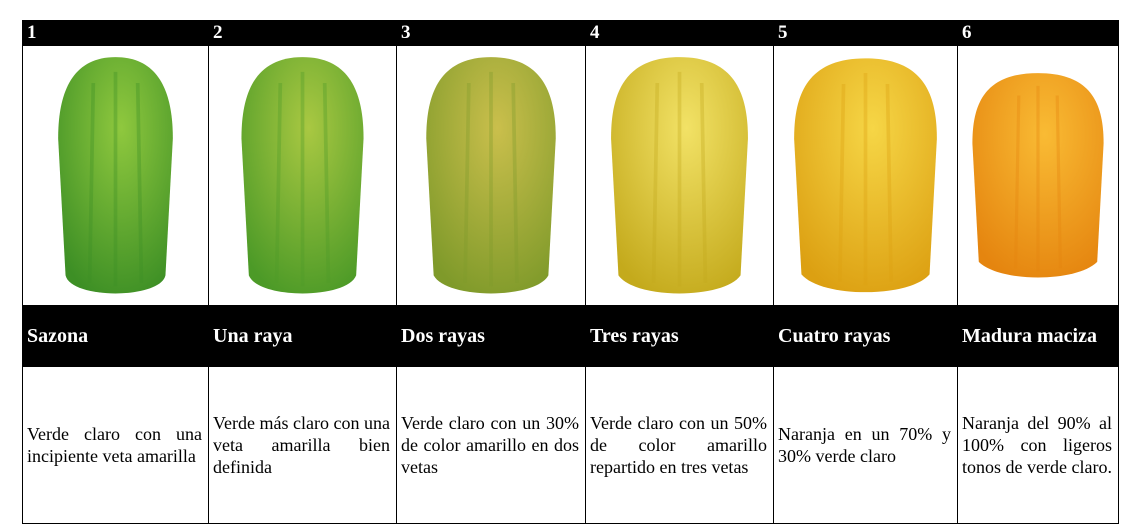 This screenshot has width=1134, height=527. What do you see at coordinates (491, 33) in the screenshot?
I see `stage-number: 3` at bounding box center [491, 33].